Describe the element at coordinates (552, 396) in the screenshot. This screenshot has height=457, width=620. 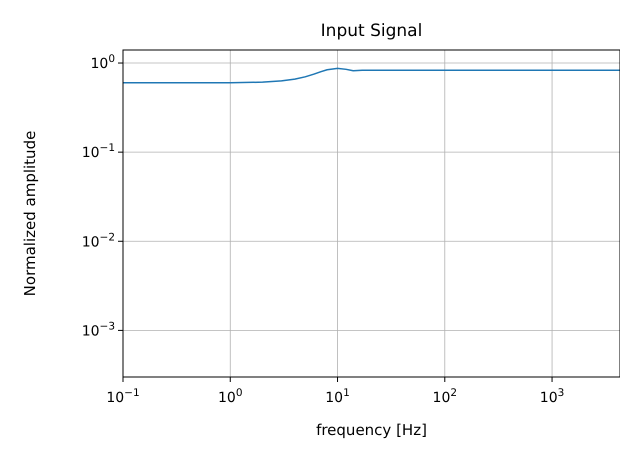
I see `x-tick-label: 10$^{3}$` at that location.